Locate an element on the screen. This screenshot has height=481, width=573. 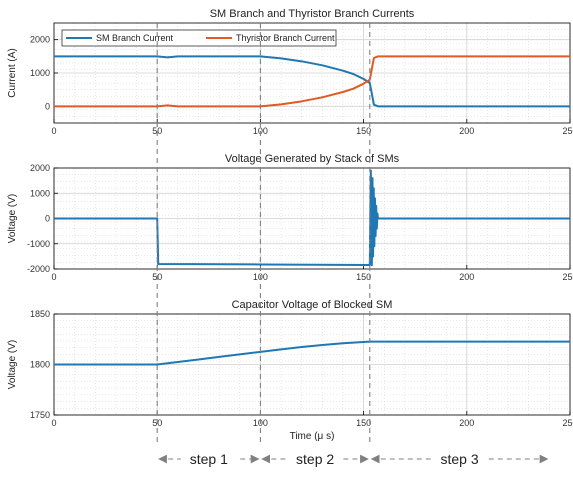
y-tick-label: -2000 is located at coordinates (38, 269).